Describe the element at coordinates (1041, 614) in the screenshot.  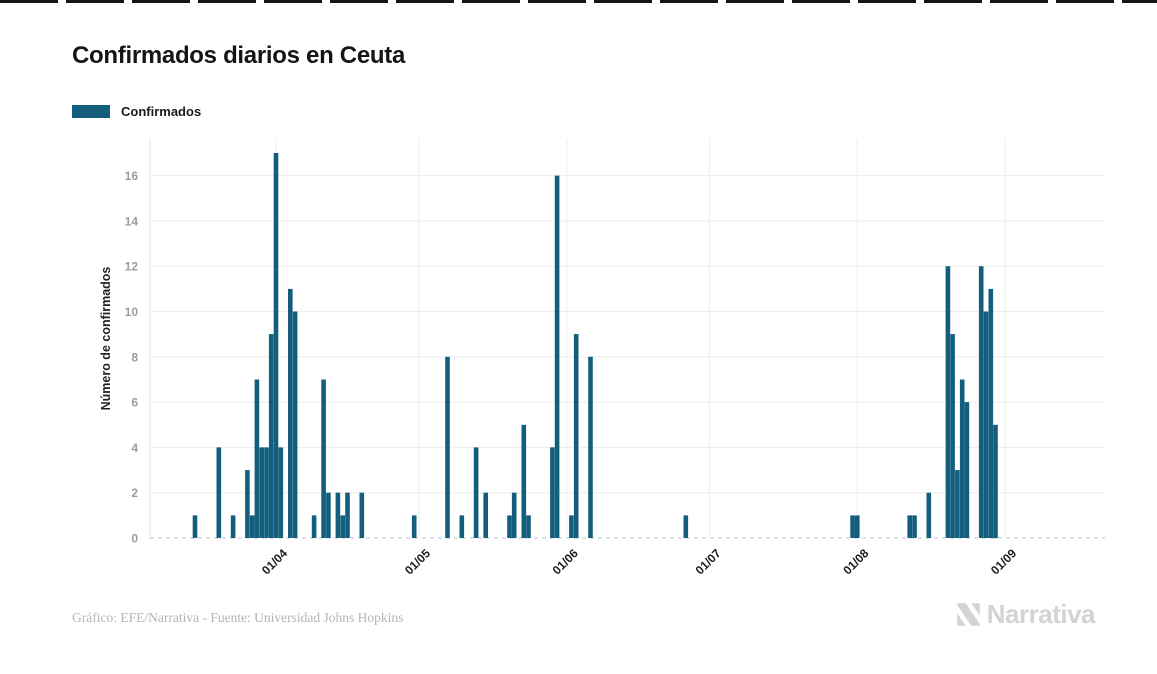
I see `brand-text: Narrativa` at that location.